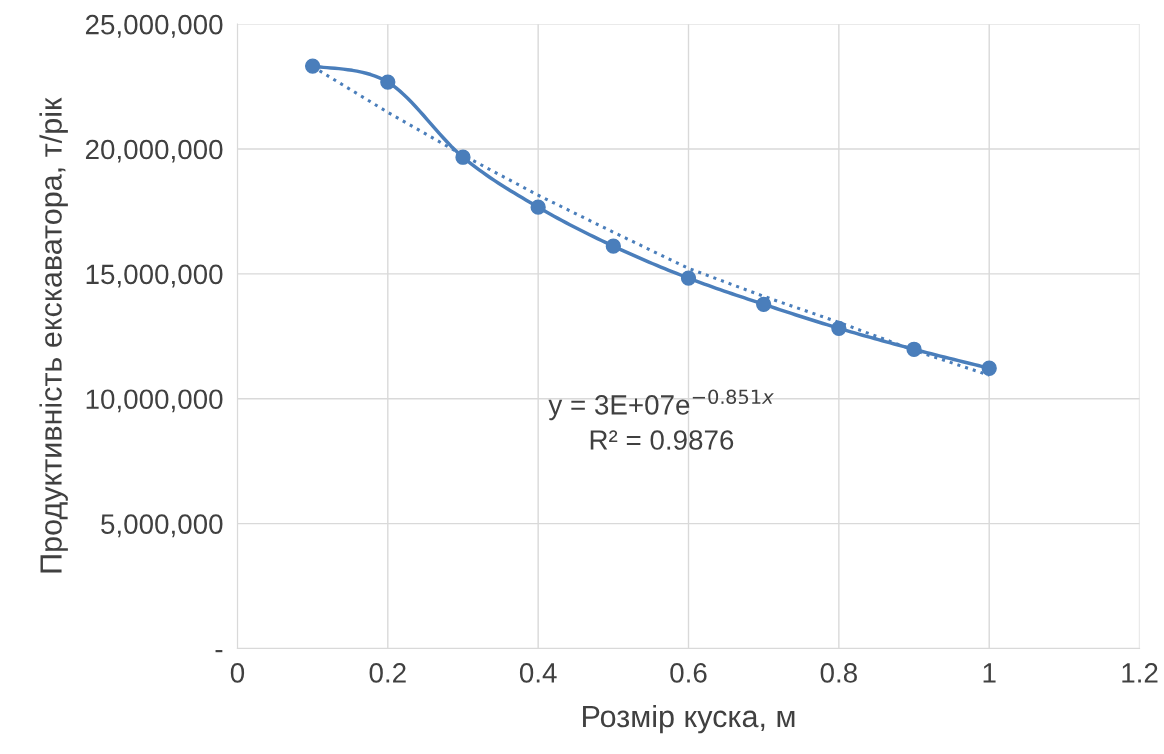 The image size is (1164, 754). Describe the element at coordinates (154, 26) in the screenshot. I see `y-tick-label: 25,000,000` at that location.